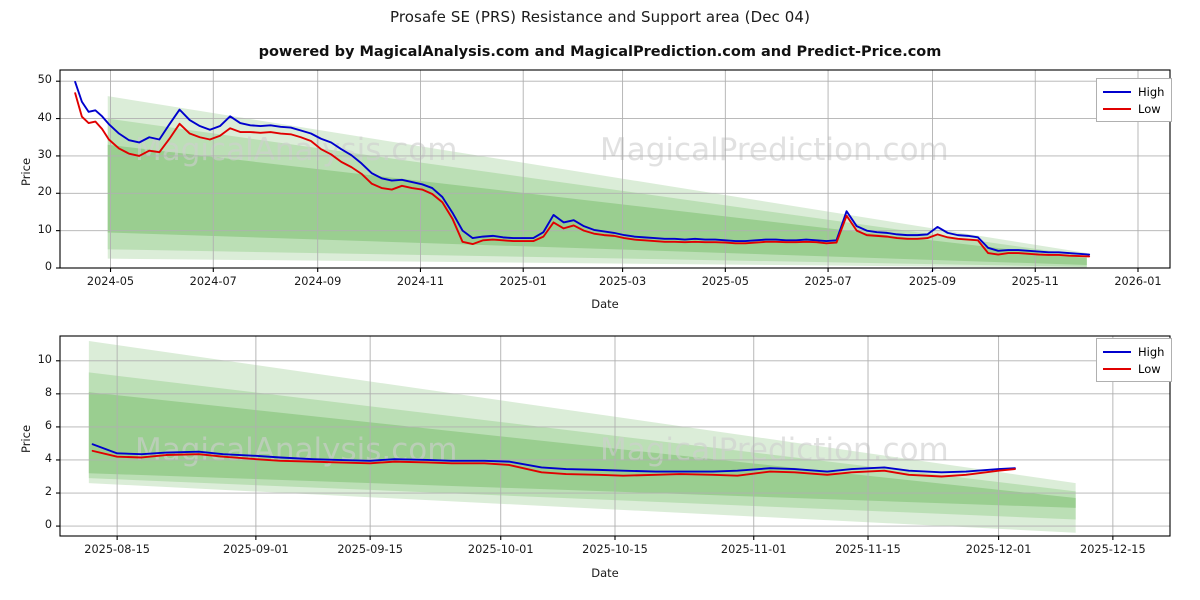 This screenshot has width=1200, height=600. I want to click on x-axis-tick: 2025-11, so click(1035, 281).